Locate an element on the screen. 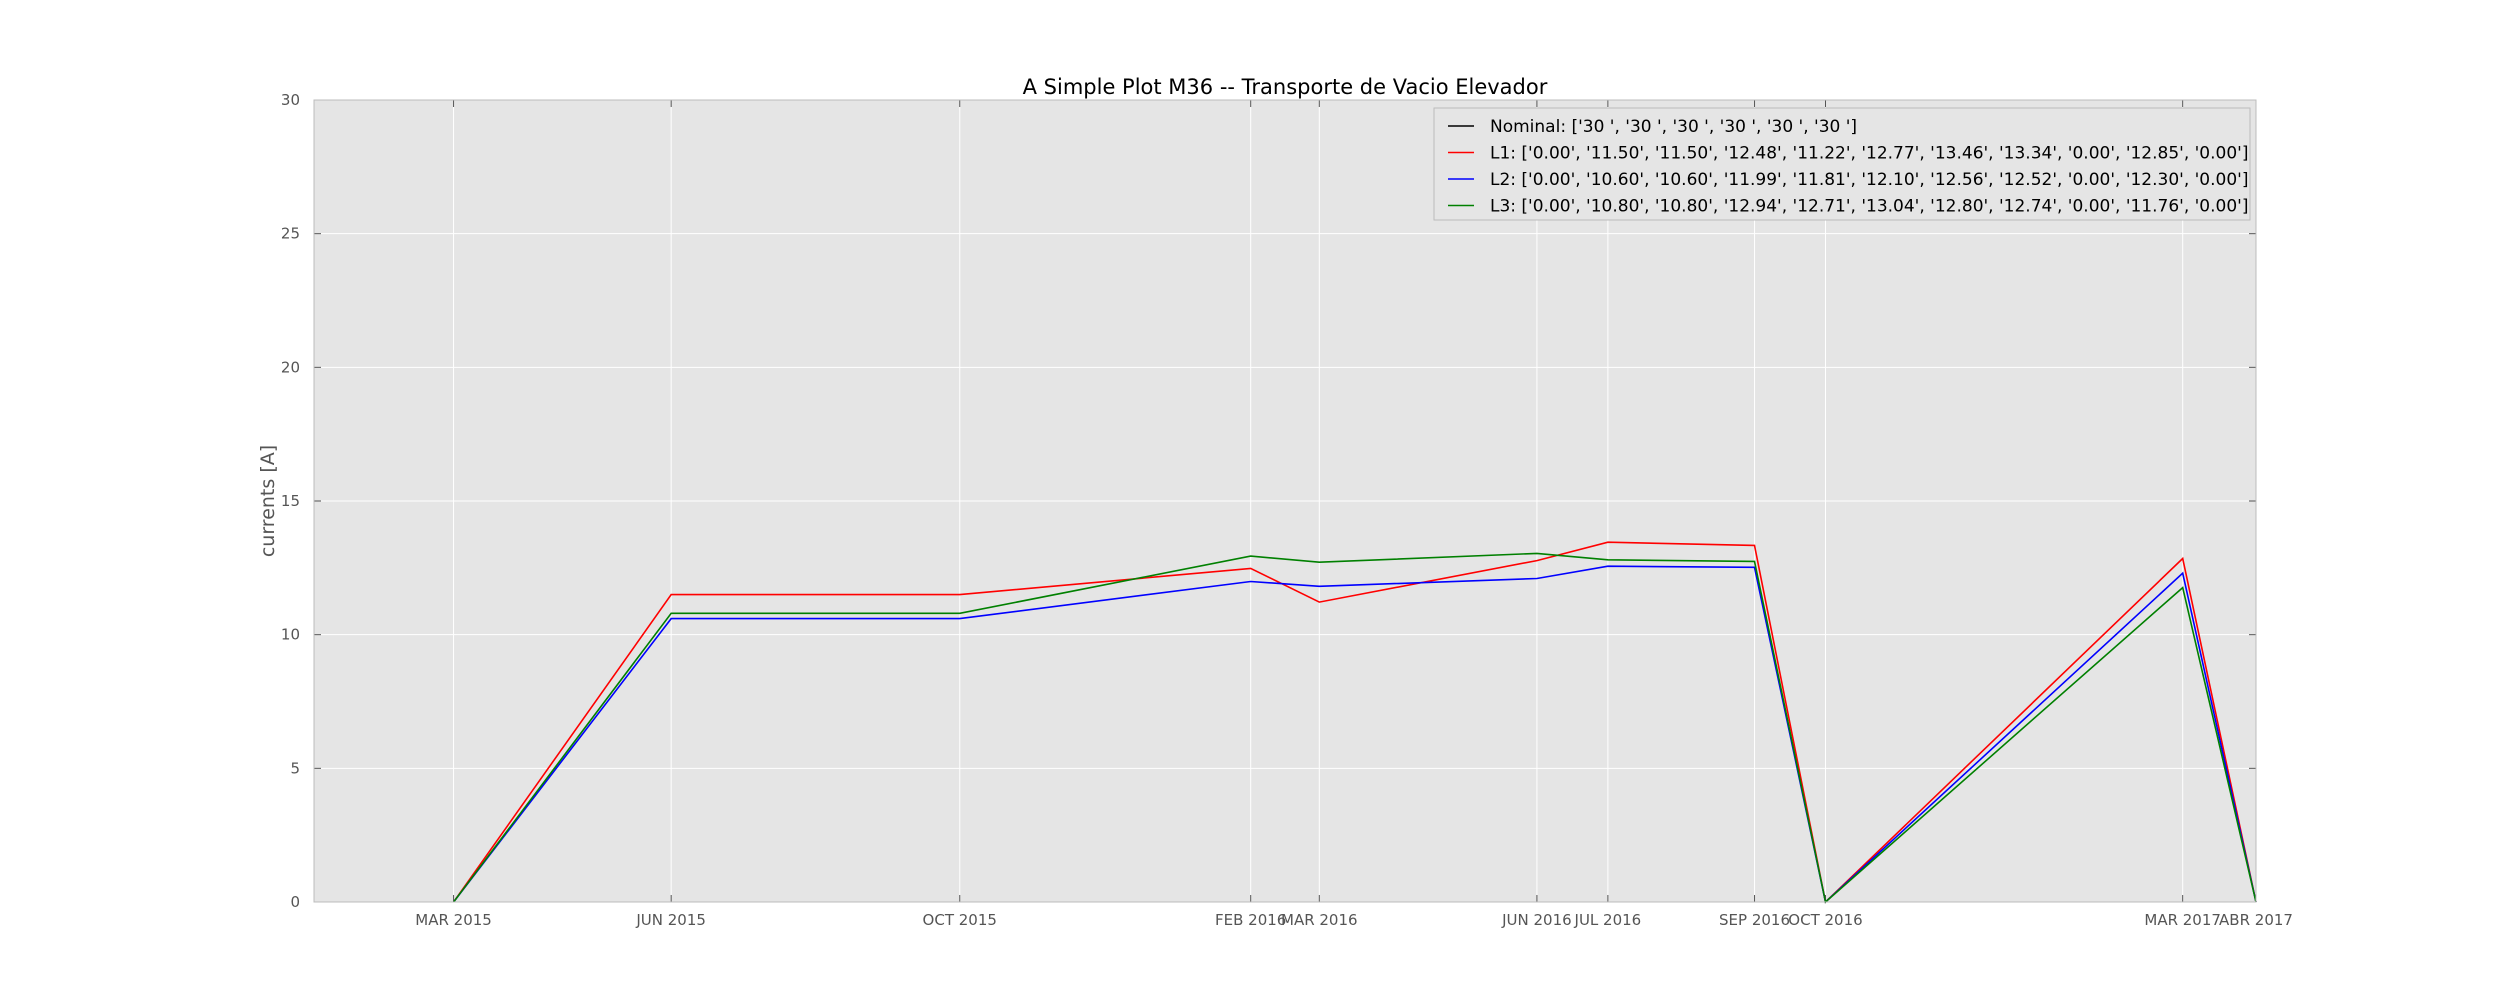  x-tick-label: JUN 2015 is located at coordinates (670, 920).